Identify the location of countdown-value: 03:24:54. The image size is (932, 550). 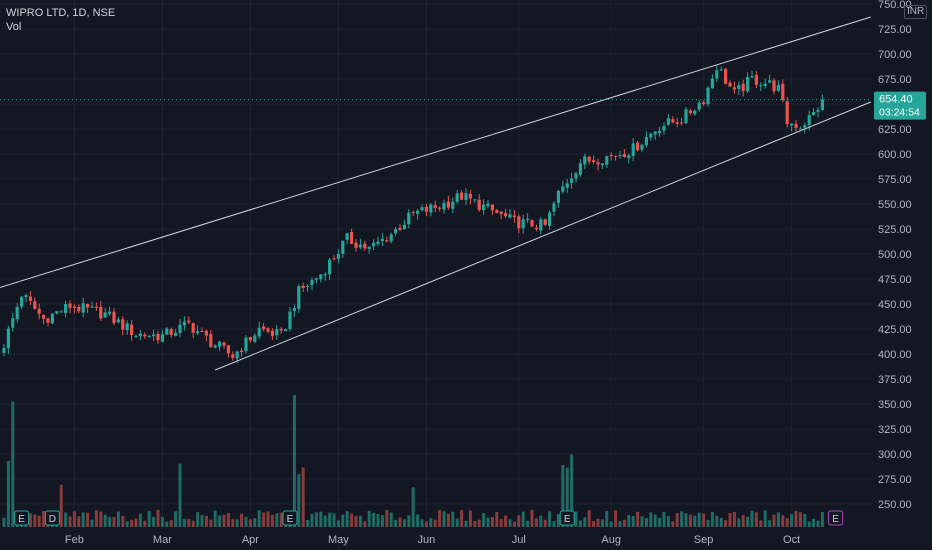
(899, 113).